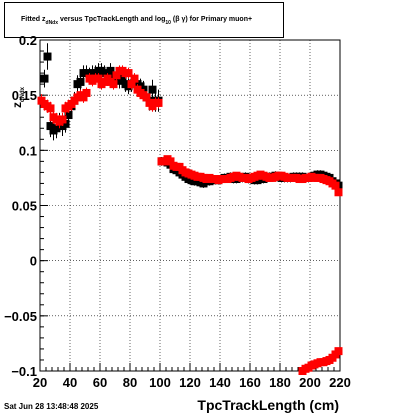 The width and height of the screenshot is (400, 414). Describe the element at coordinates (51, 406) in the screenshot. I see `timestamp: Sat Jun 28 13:48:48 2025` at that location.